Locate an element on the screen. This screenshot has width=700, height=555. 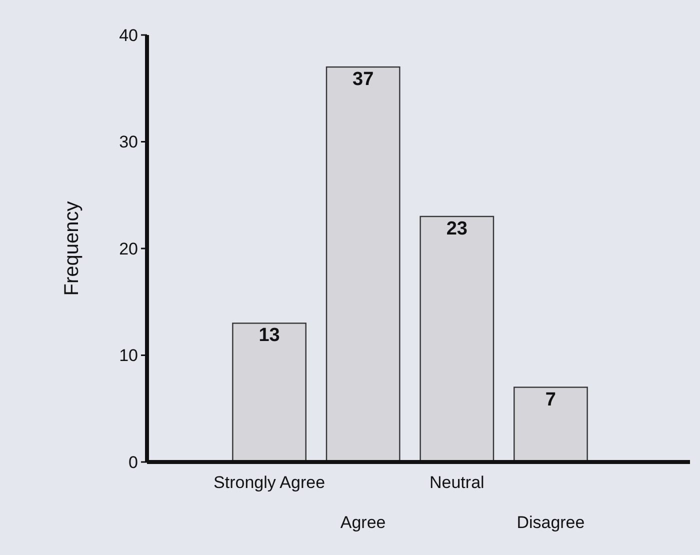
data-label: 23 is located at coordinates (457, 229).